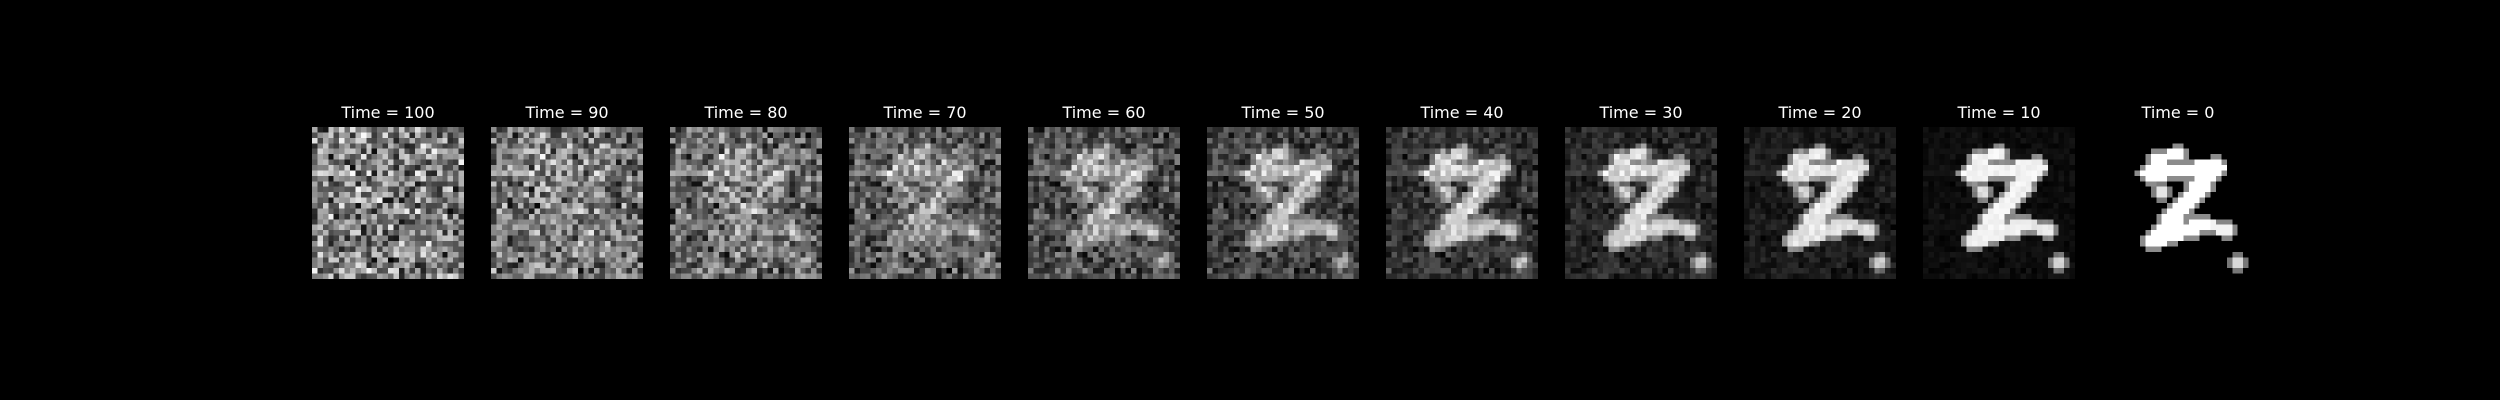 The image size is (2500, 400). I want to click on frame-title: Time = 90, so click(567, 112).